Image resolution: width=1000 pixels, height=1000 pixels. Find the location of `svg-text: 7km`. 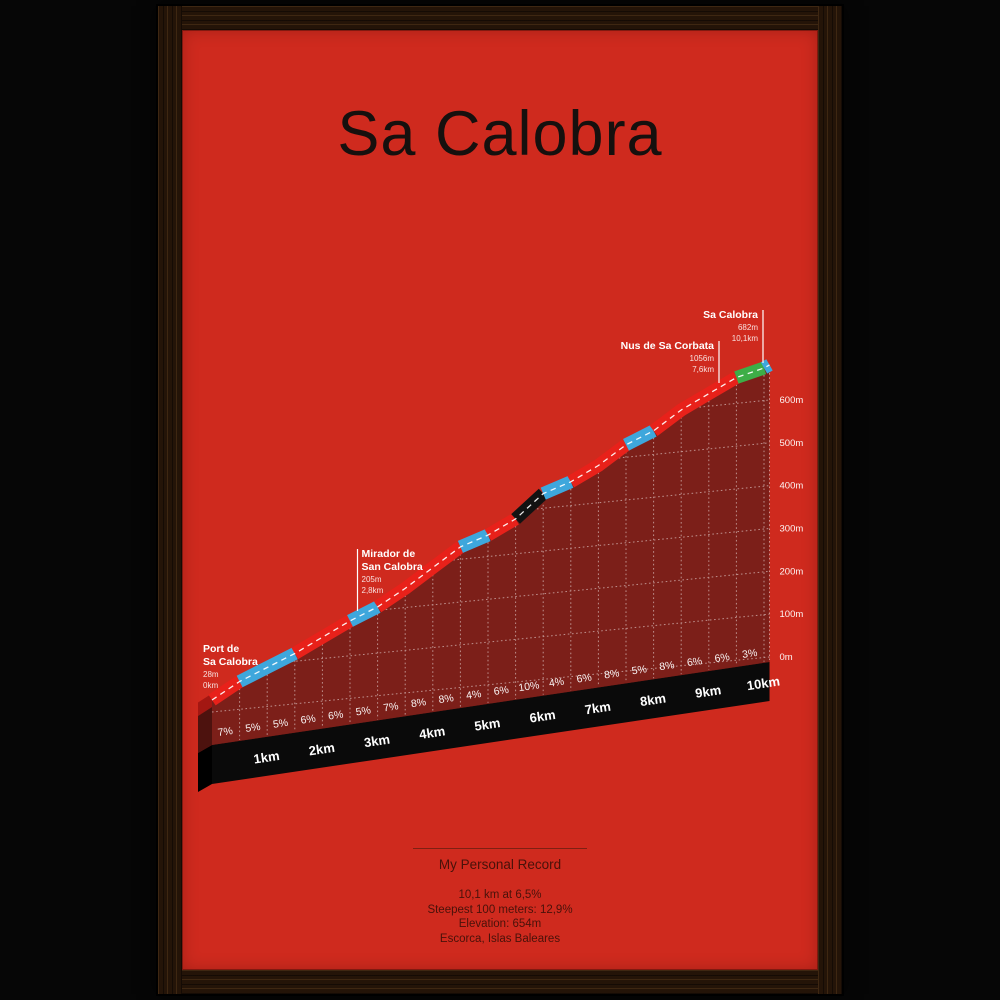

svg-text: 7km is located at coordinates (598, 708).